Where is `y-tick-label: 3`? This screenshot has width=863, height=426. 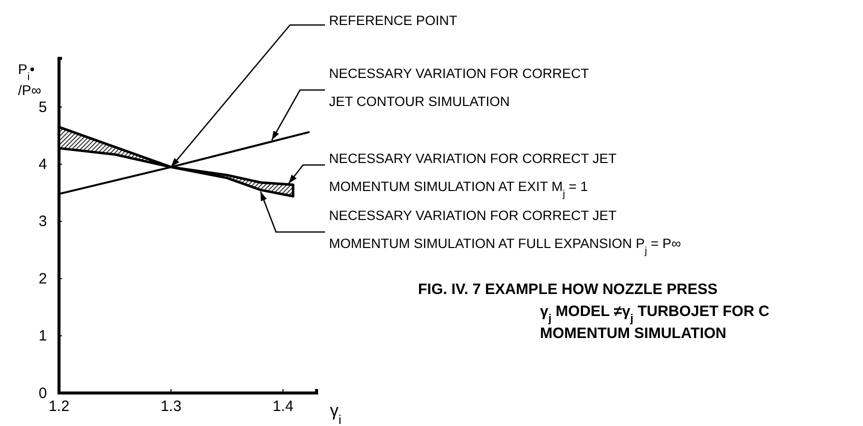
y-tick-label: 3 is located at coordinates (42, 221).